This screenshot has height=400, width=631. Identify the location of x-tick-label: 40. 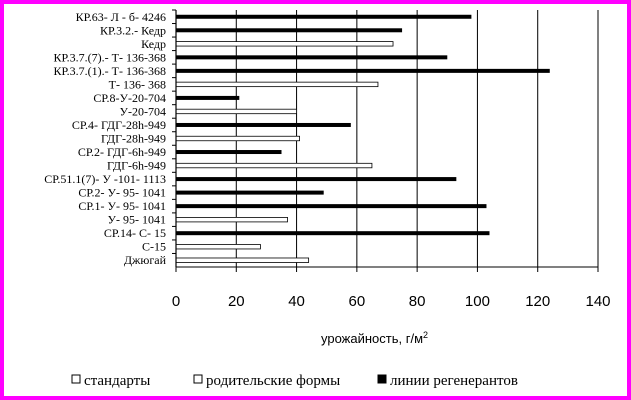
(296, 301).